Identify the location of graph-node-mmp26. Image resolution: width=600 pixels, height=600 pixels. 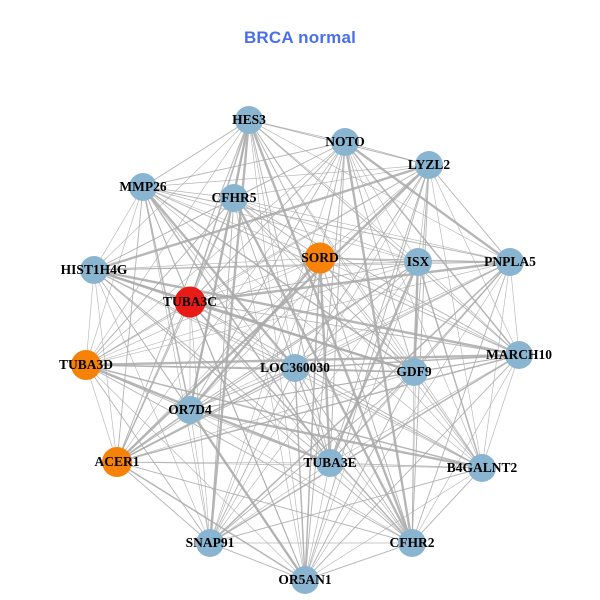
(143, 187).